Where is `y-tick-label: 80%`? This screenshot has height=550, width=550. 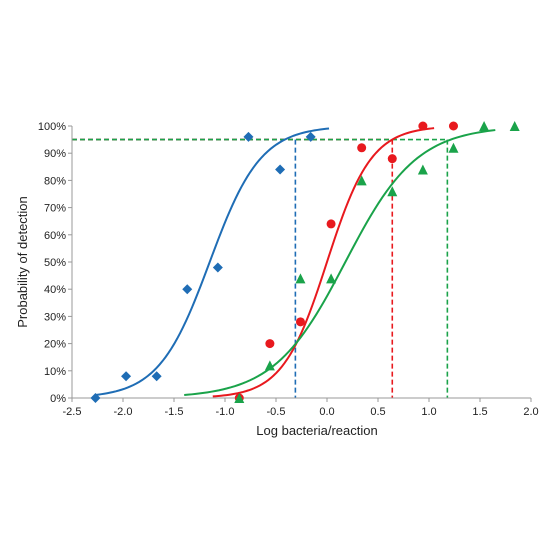 y-tick-label: 80% is located at coordinates (55, 181).